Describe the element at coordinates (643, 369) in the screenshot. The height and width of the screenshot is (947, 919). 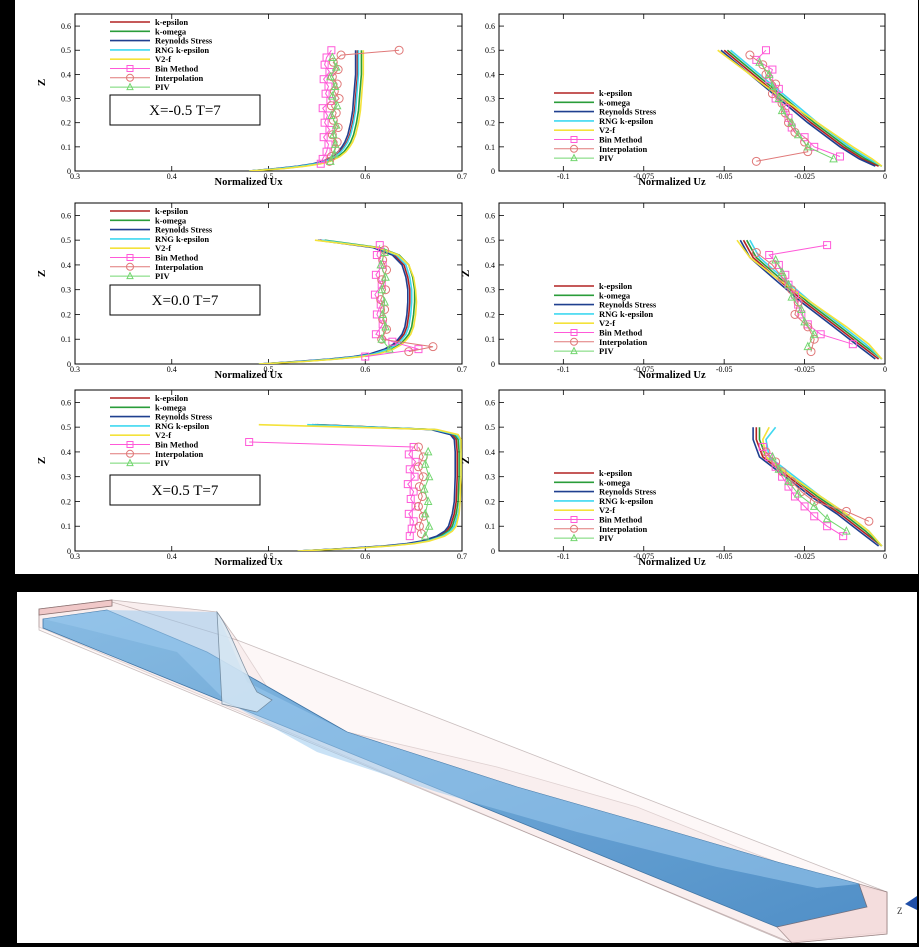
I see `x-tick-label: -0.075` at that location.